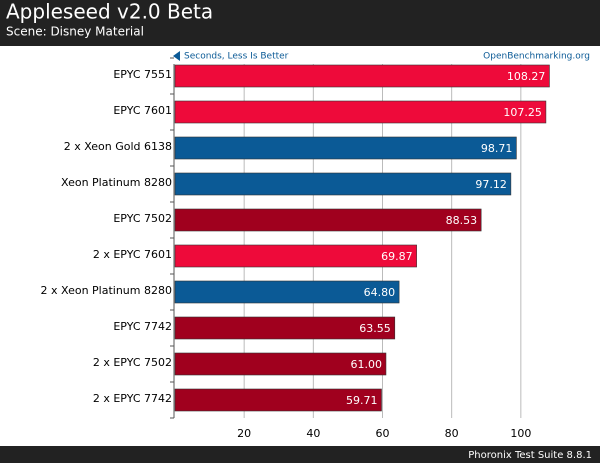  What do you see at coordinates (536, 57) in the screenshot?
I see `source-label: OpenBenchmarking.org` at bounding box center [536, 57].